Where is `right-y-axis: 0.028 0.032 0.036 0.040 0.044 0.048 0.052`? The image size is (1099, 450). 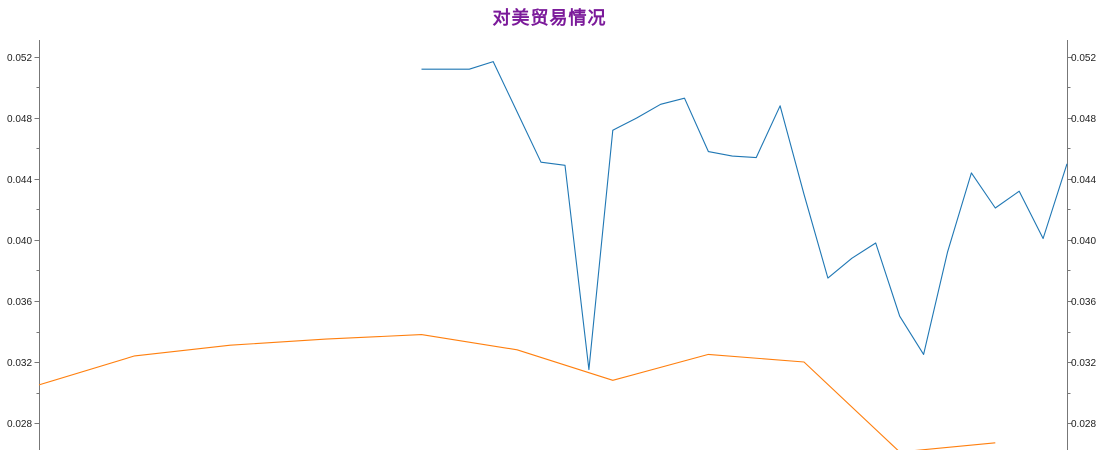
right-y-axis: 0.028 0.032 0.036 0.040 0.044 0.048 0.052 is located at coordinates (1081, 245).